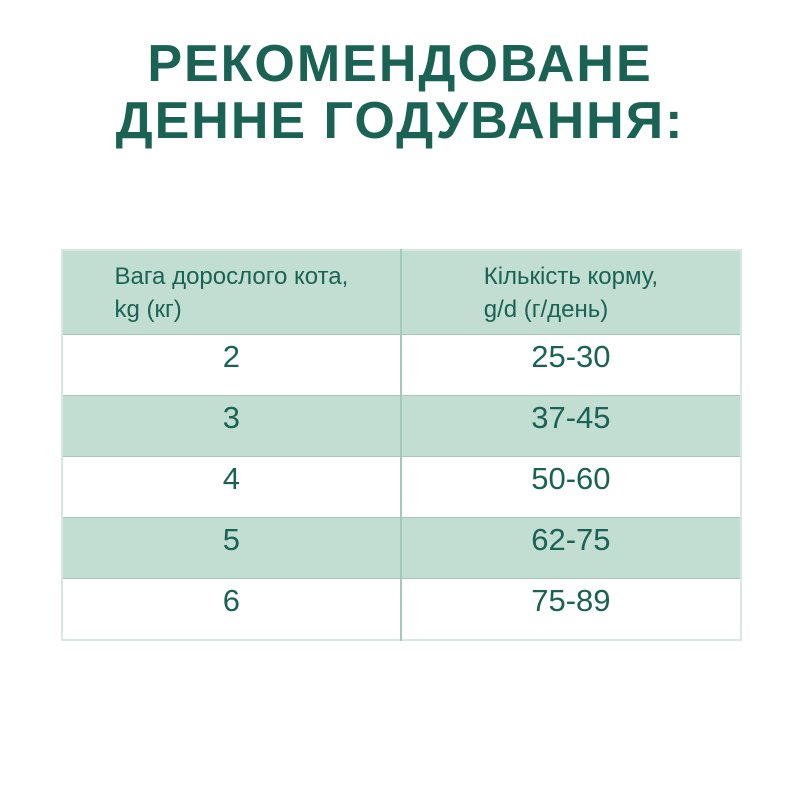  Describe the element at coordinates (400, 64) in the screenshot. I see `page-title-line1: РЕКОМЕНДОВАНЕ` at that location.